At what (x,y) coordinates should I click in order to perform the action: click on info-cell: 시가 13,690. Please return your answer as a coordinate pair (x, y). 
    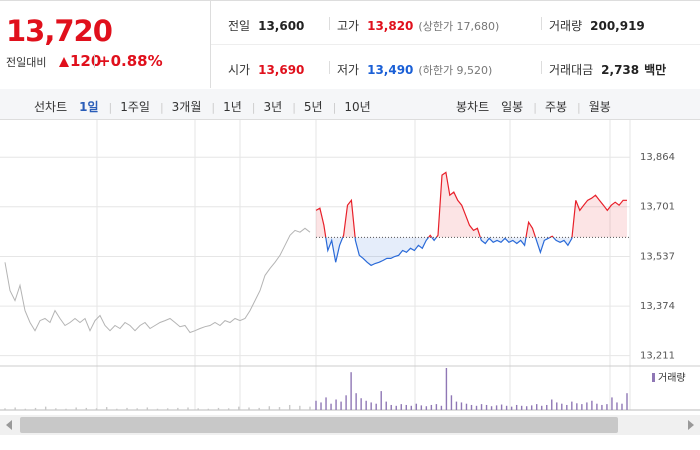
    Looking at the image, I should click on (268, 68).